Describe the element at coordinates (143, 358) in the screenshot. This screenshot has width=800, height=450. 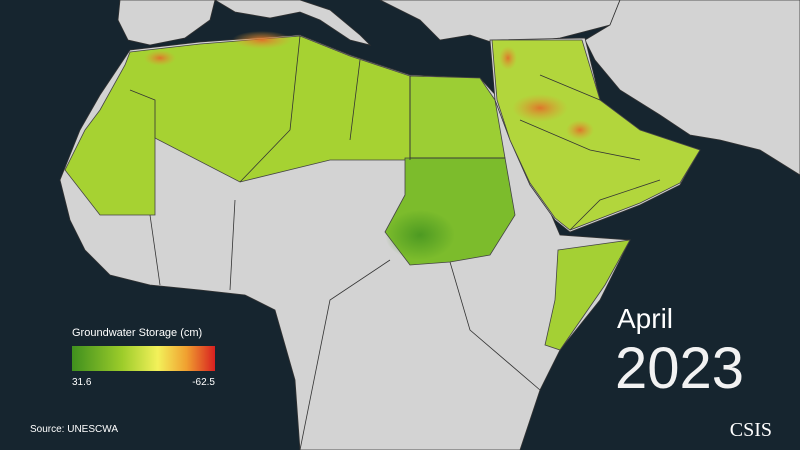
I see `legend-gradient` at that location.